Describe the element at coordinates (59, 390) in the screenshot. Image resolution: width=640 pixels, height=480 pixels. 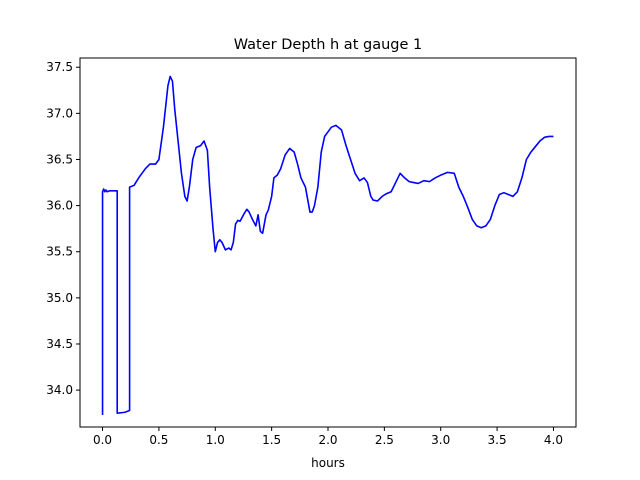
I see `y-tick-label: 34.0` at that location.